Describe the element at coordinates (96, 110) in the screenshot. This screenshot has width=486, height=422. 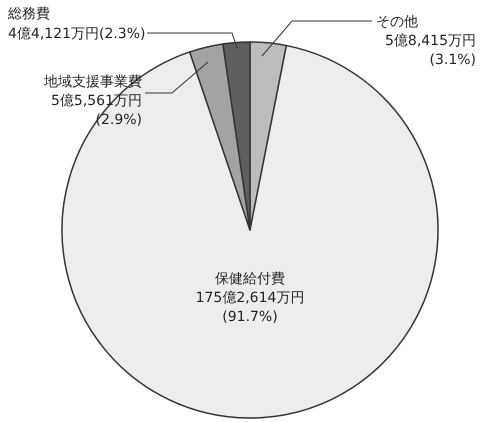
I see `data-label: 5億5,561万円 (2.9%)` at that location.